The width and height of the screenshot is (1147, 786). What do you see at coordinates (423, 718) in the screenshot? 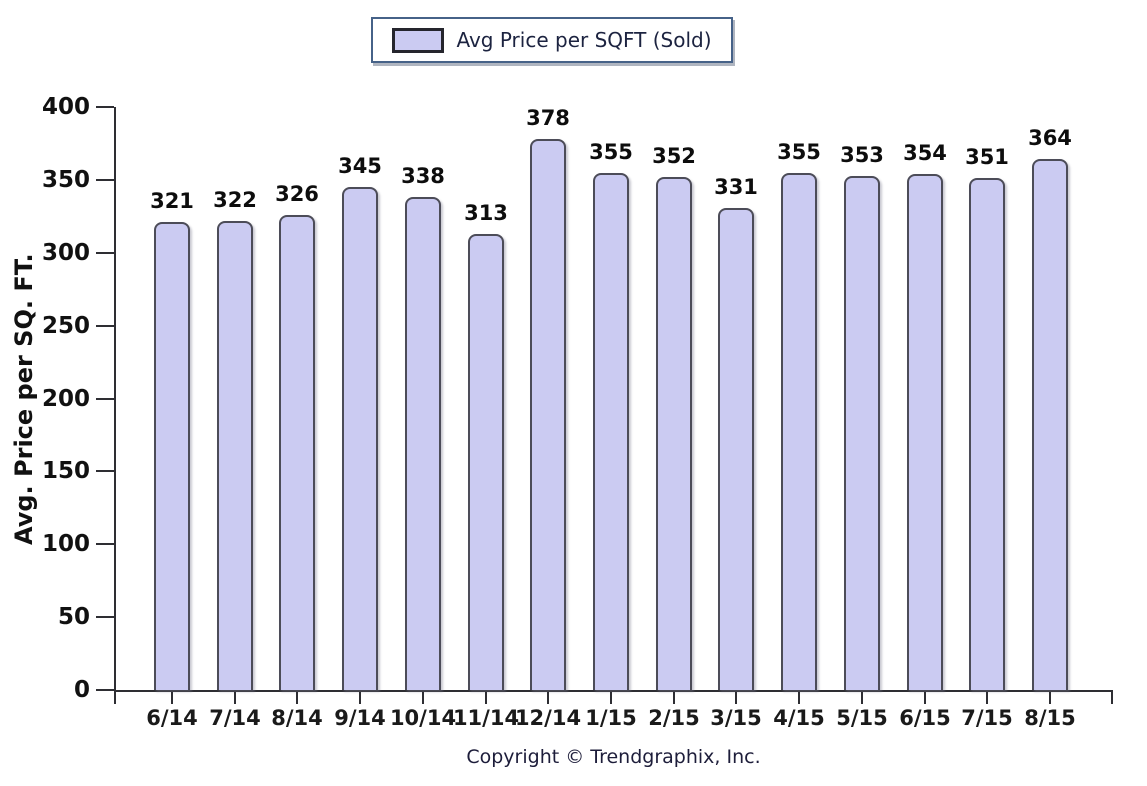
I see `x-axis-tick-label: 10/14` at bounding box center [423, 718].